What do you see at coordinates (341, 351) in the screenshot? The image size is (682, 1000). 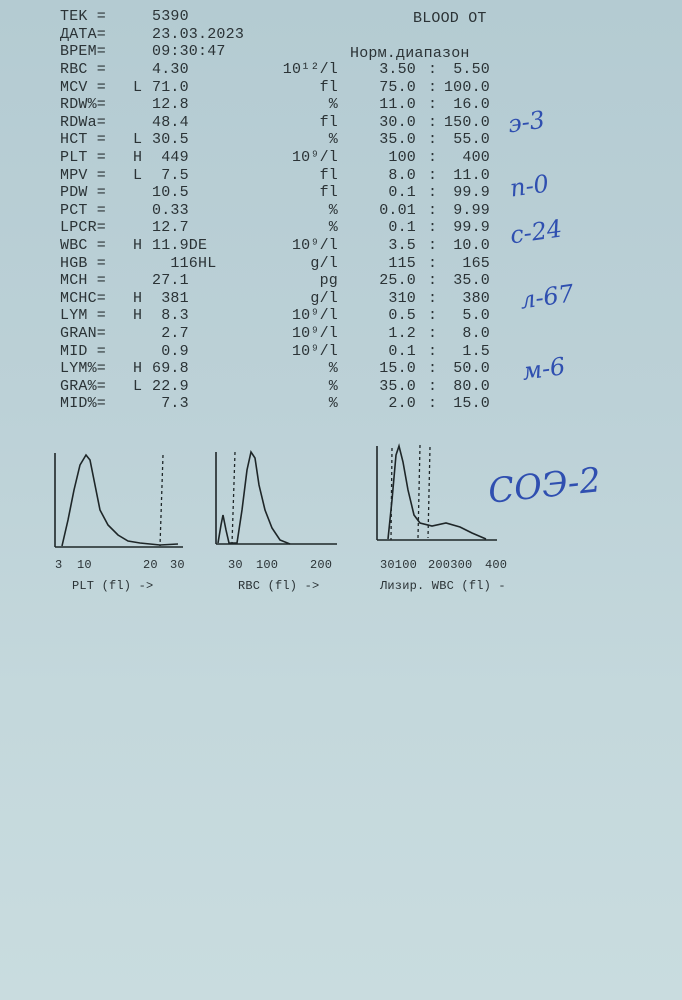 I see `result-row: MID = 0.9 10⁹/l 0.1: 1.5` at bounding box center [341, 351].